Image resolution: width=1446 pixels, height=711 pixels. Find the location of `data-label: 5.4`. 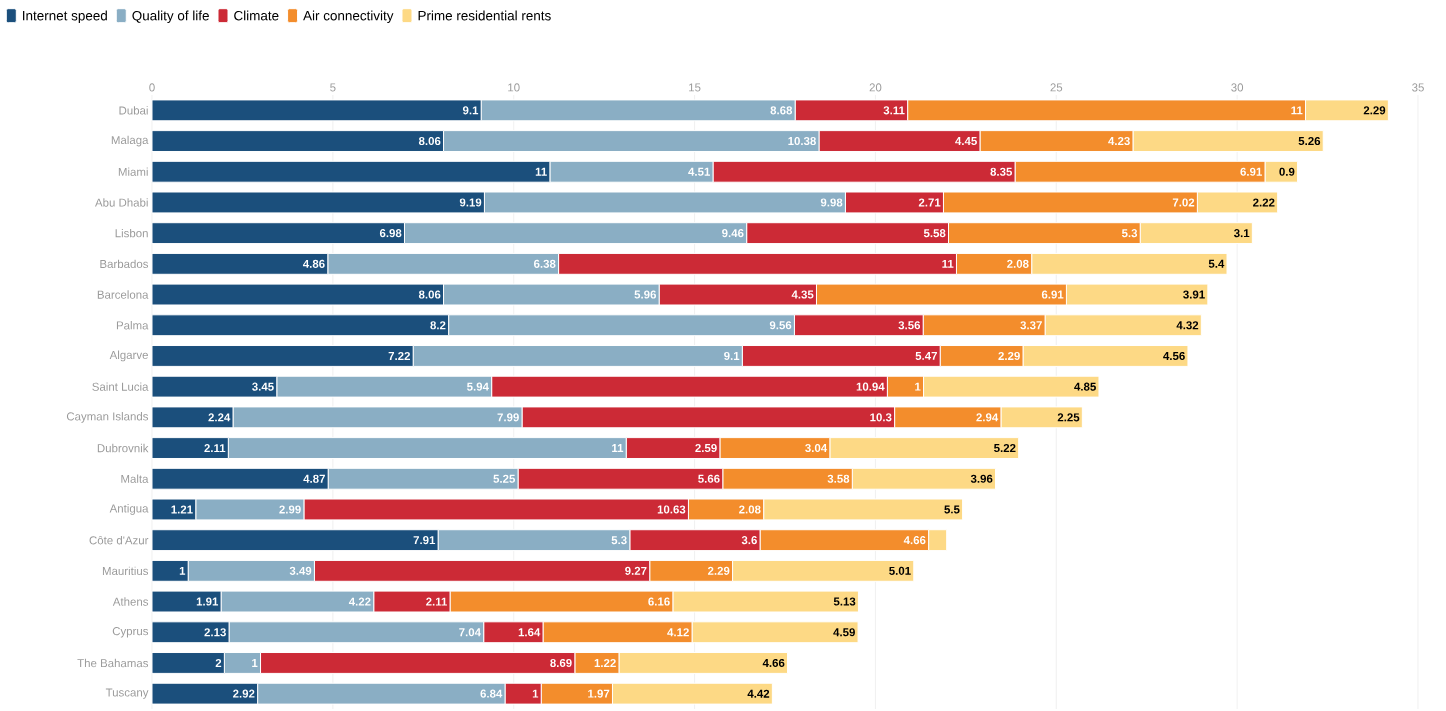

data-label: 5.4 is located at coordinates (1216, 263).